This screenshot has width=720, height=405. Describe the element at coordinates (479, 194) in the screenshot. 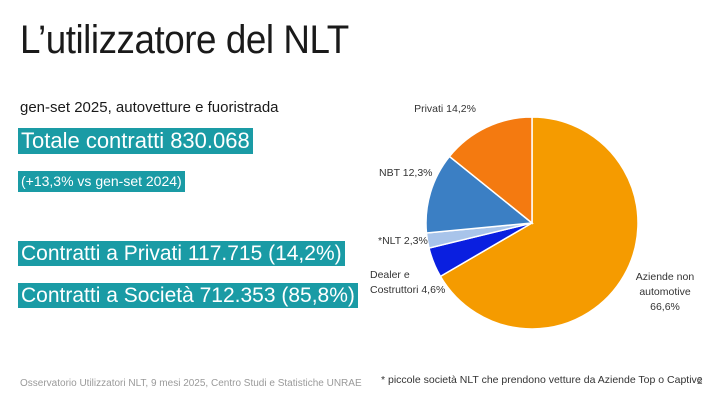

I see `slice-nbt` at that location.